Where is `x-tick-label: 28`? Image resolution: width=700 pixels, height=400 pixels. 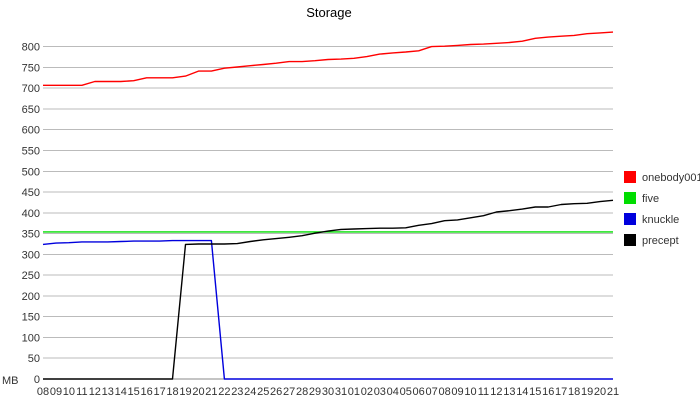 x-tick-label: 28 is located at coordinates (302, 392).